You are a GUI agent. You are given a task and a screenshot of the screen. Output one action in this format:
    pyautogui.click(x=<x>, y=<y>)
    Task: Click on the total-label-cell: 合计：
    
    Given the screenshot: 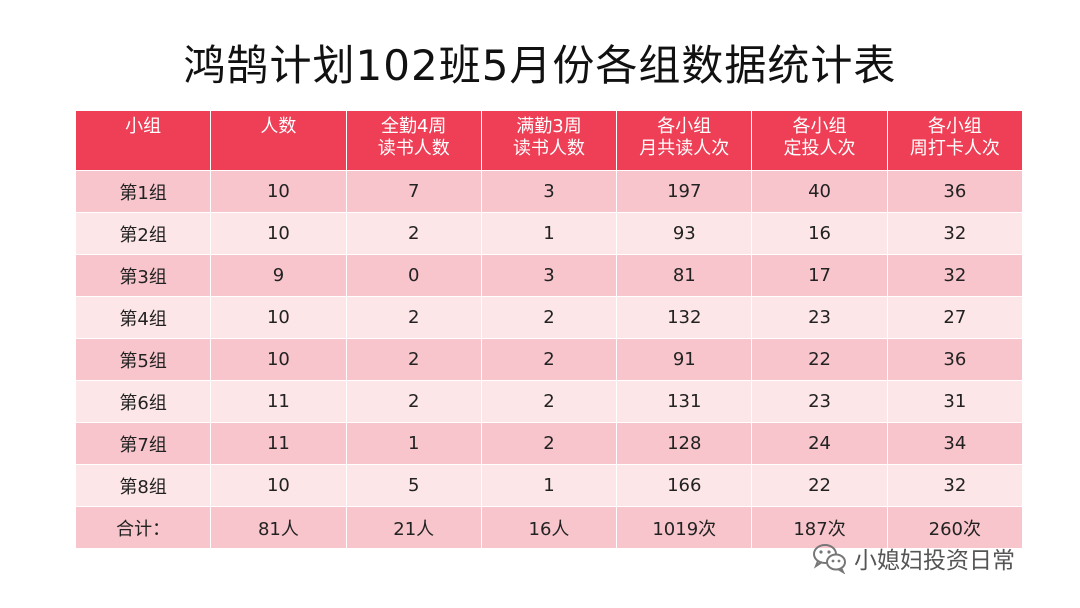 What is the action you would take?
    pyautogui.click(x=143, y=527)
    